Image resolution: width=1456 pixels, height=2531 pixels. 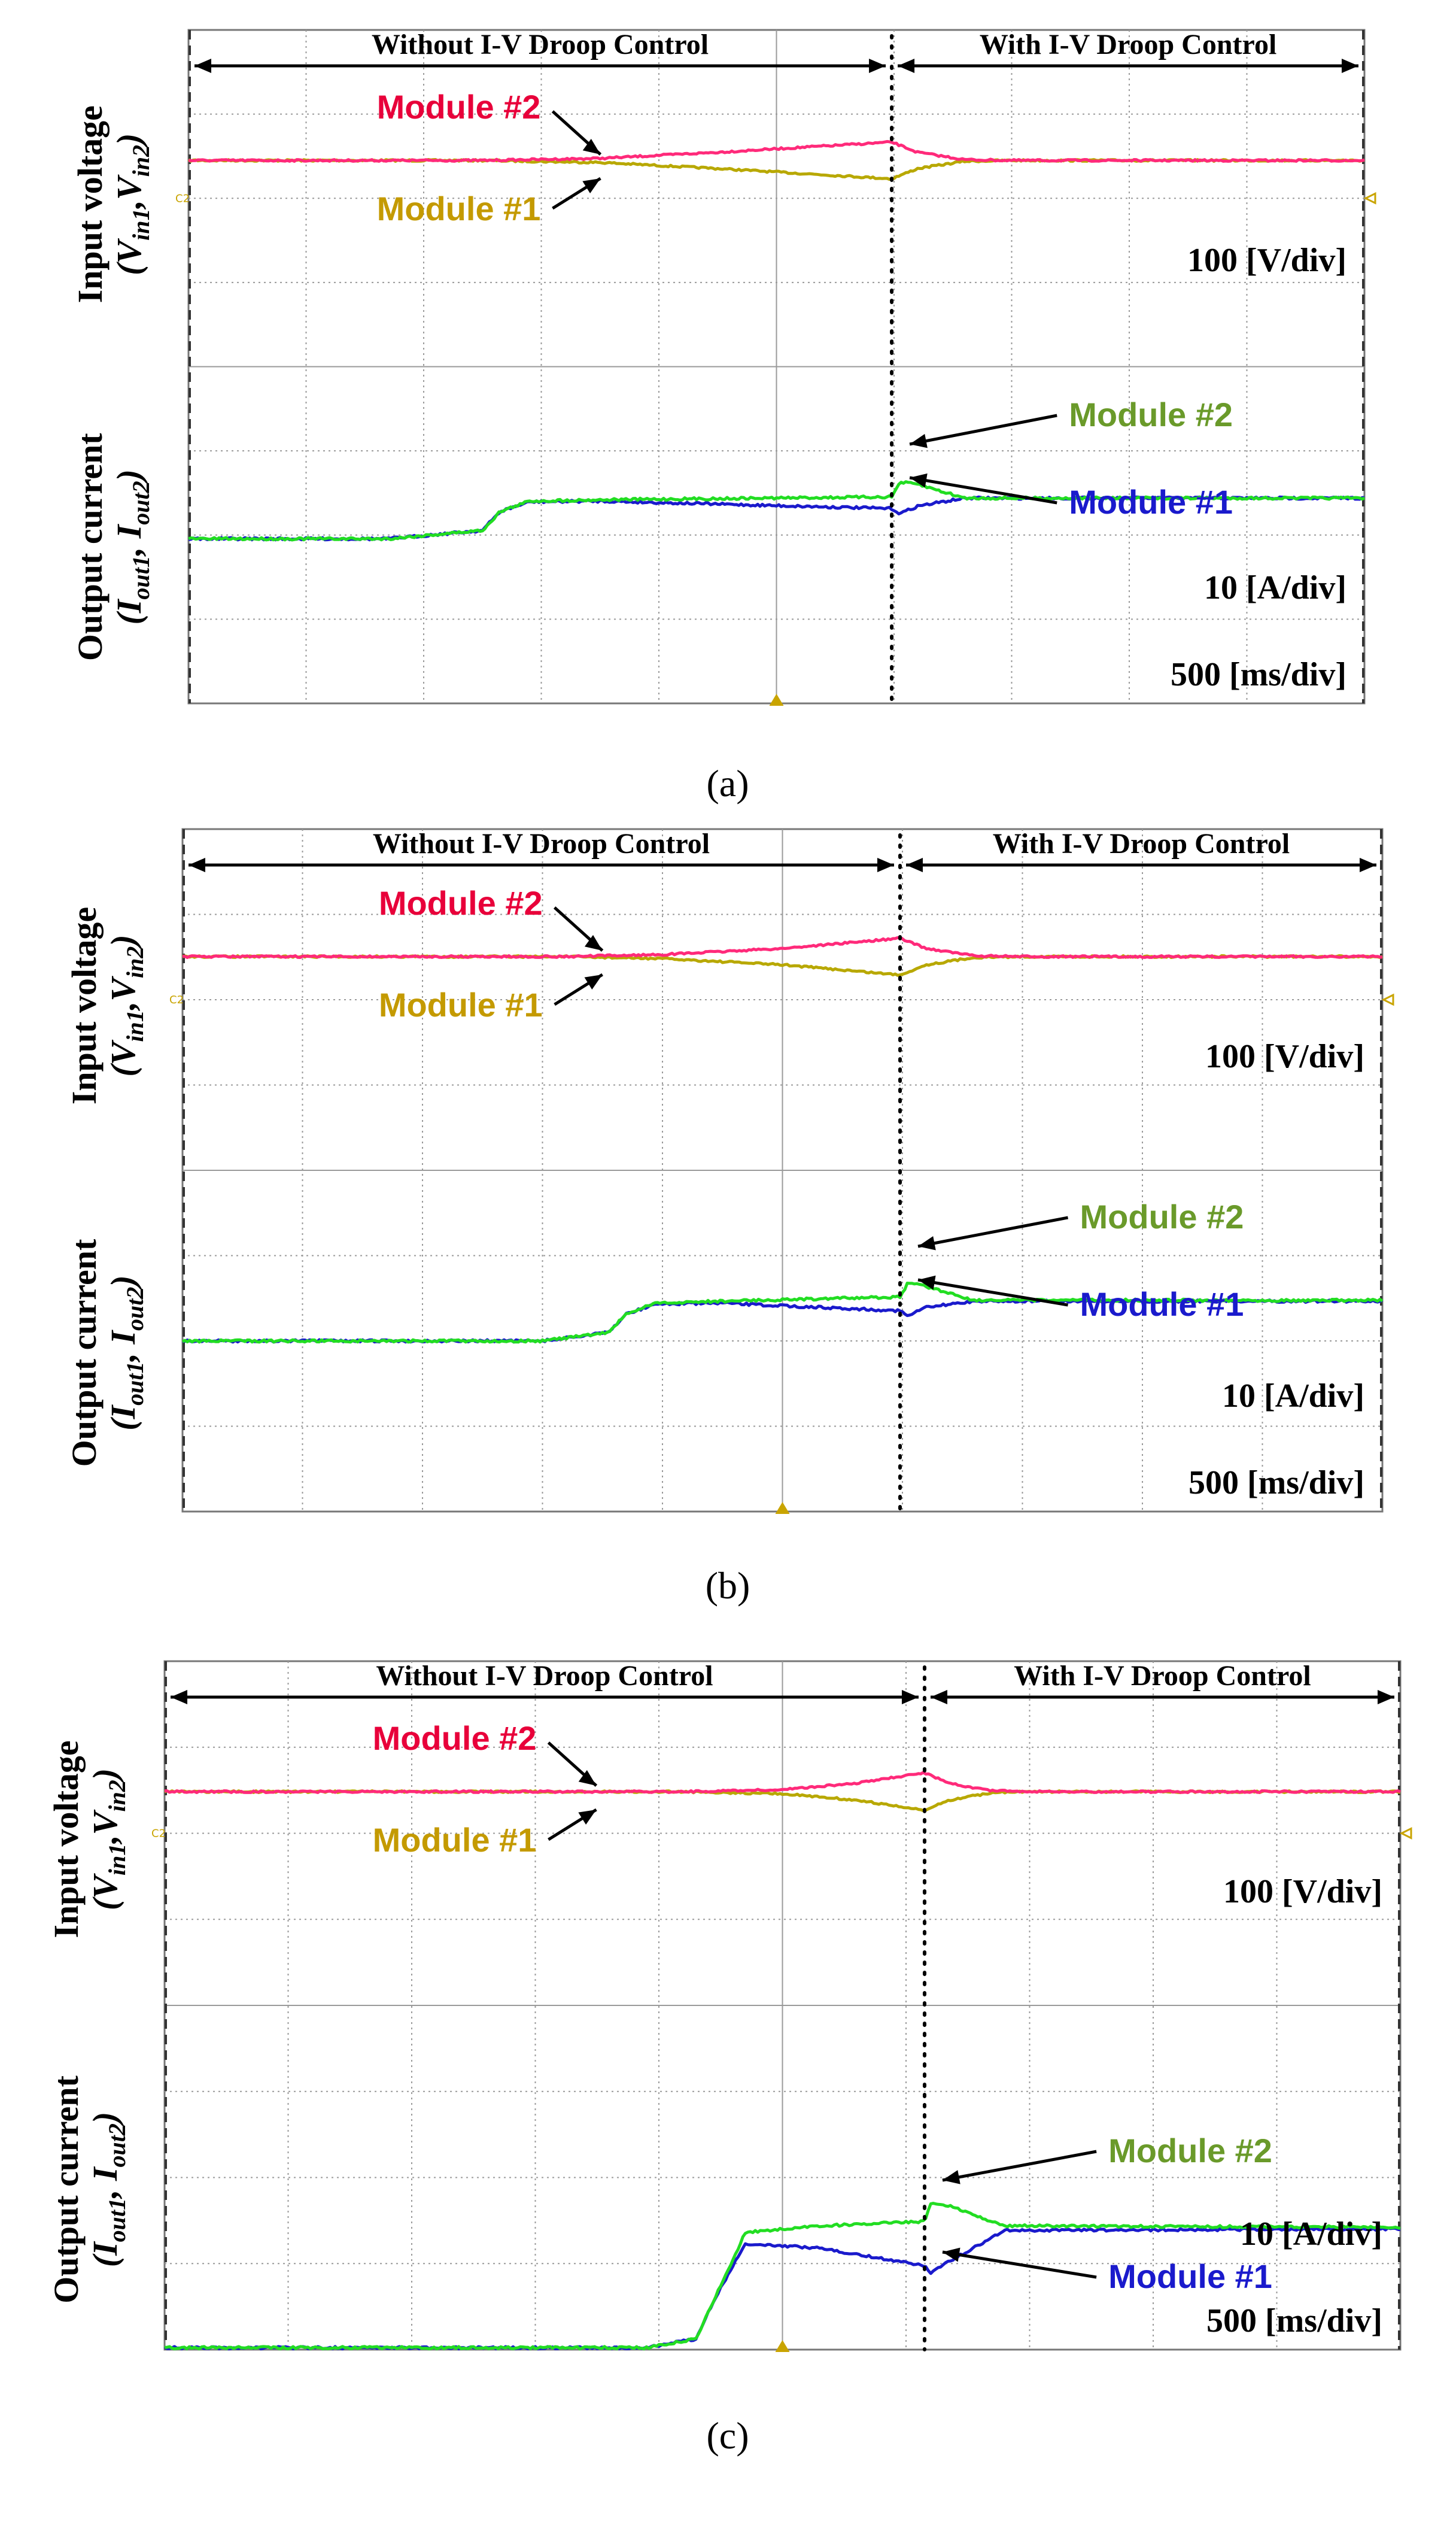 I want to click on channel-marker: C2, so click(x=182, y=198).